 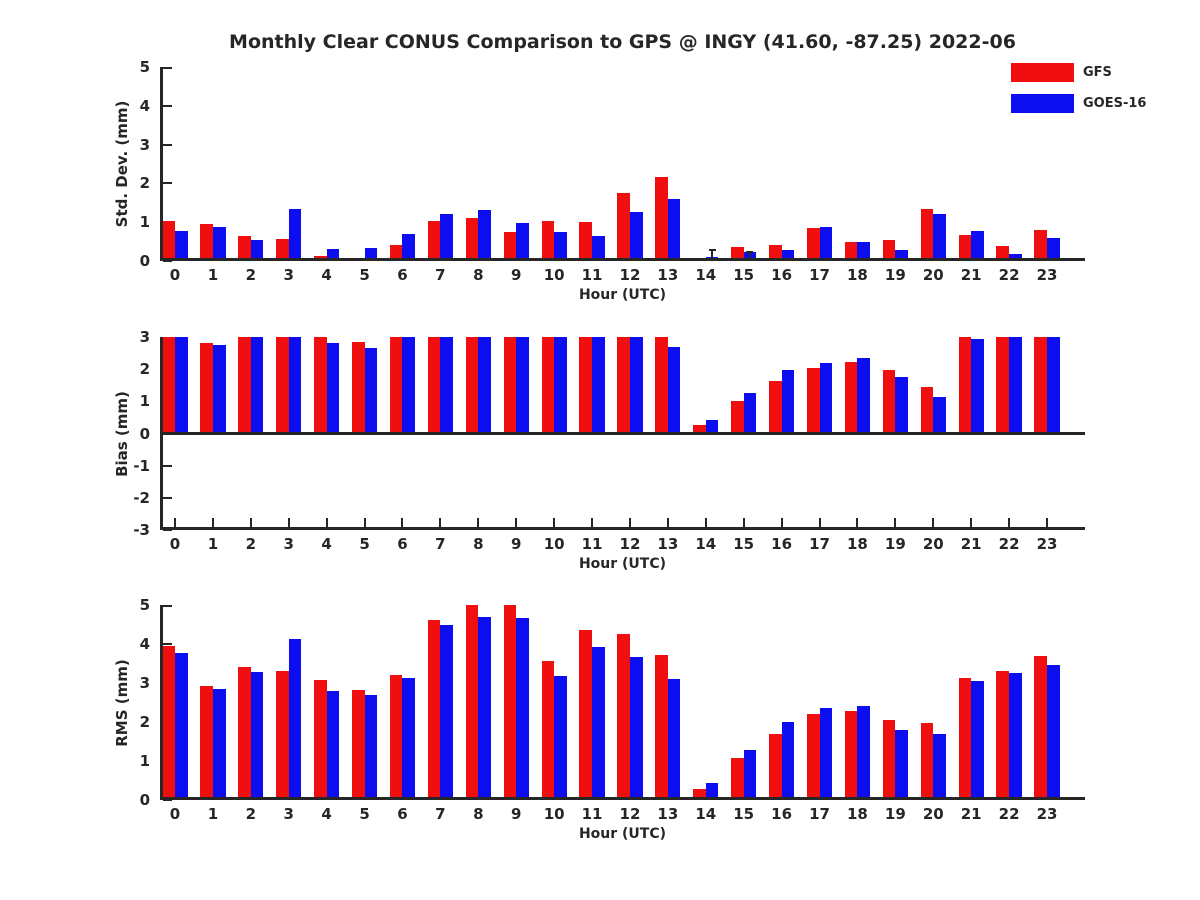 I want to click on x-tick-label: 15, so click(x=744, y=544).